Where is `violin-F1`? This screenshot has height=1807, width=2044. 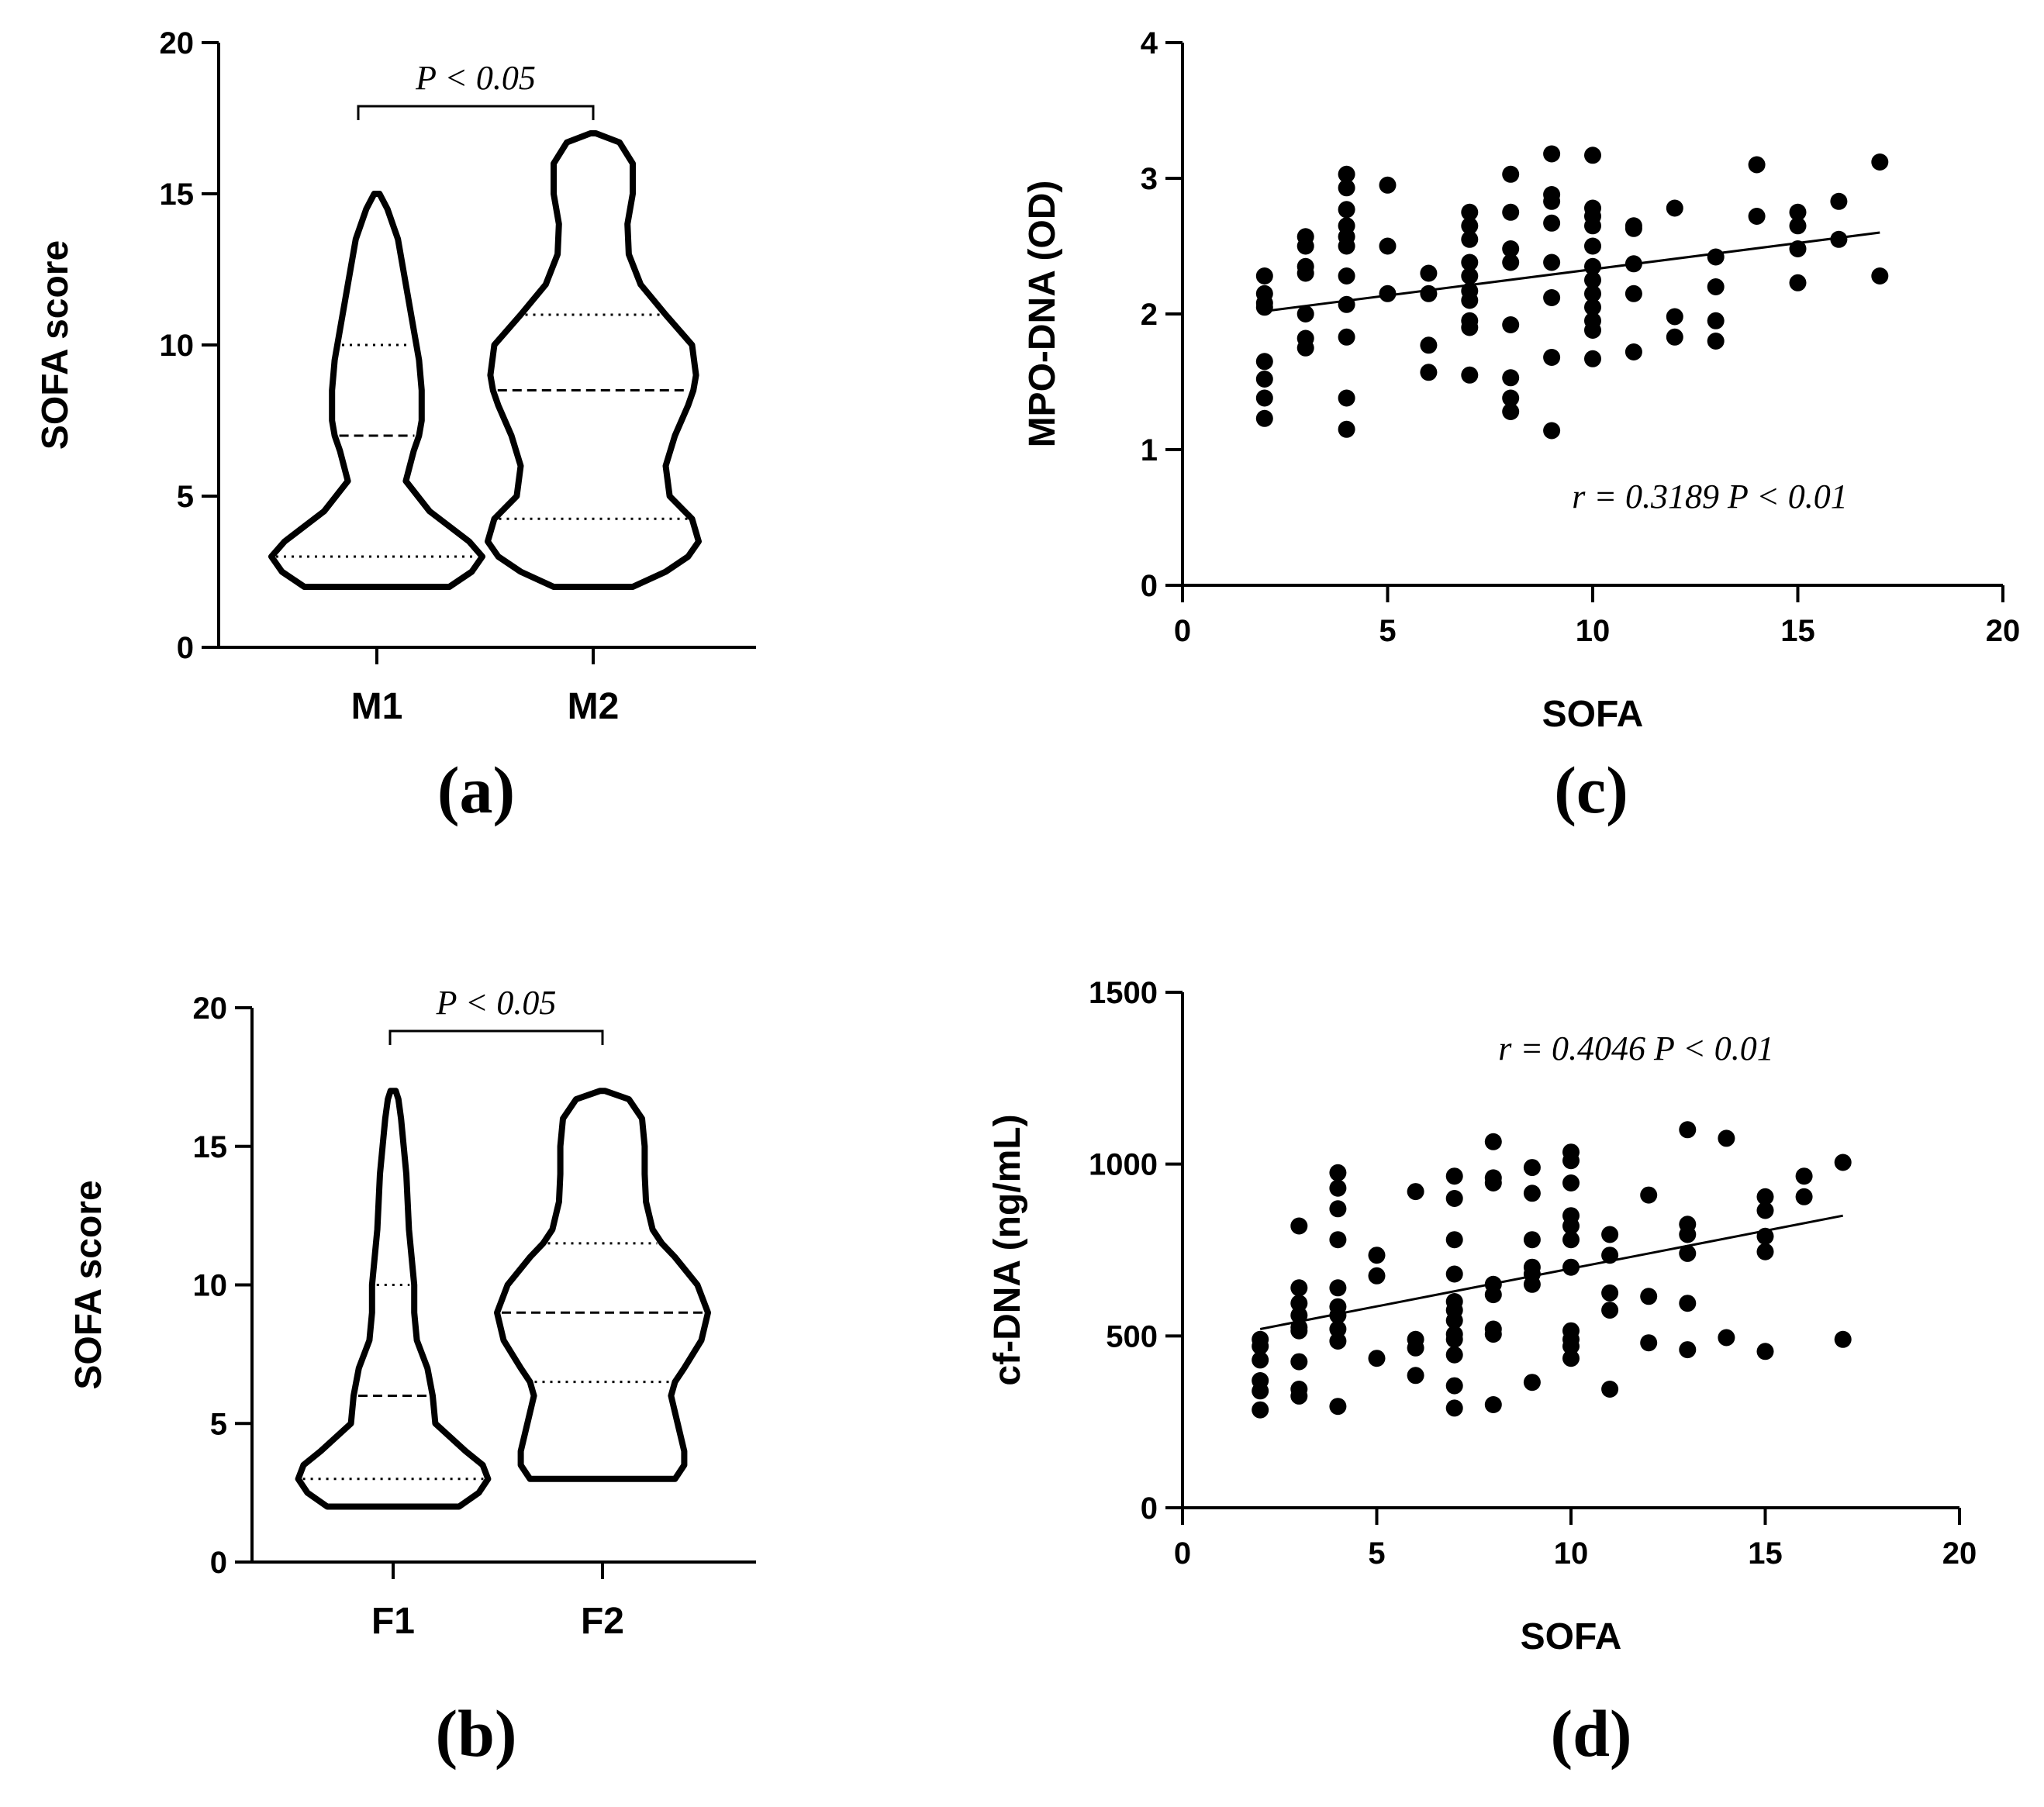
violin-F1 is located at coordinates (393, 1299).